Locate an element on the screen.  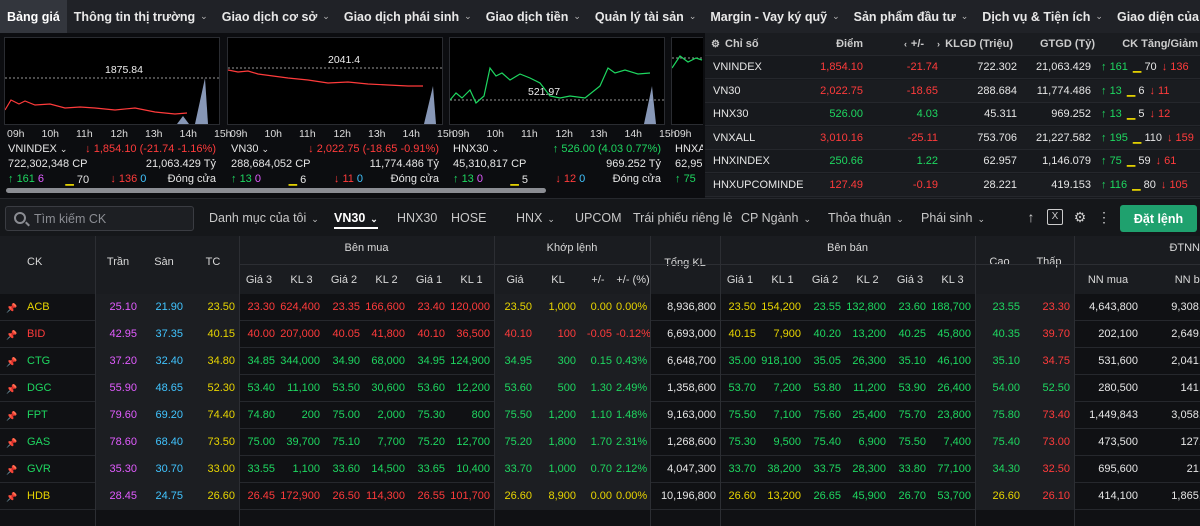
advancers-count: 75 is located at coordinates (689, 179).